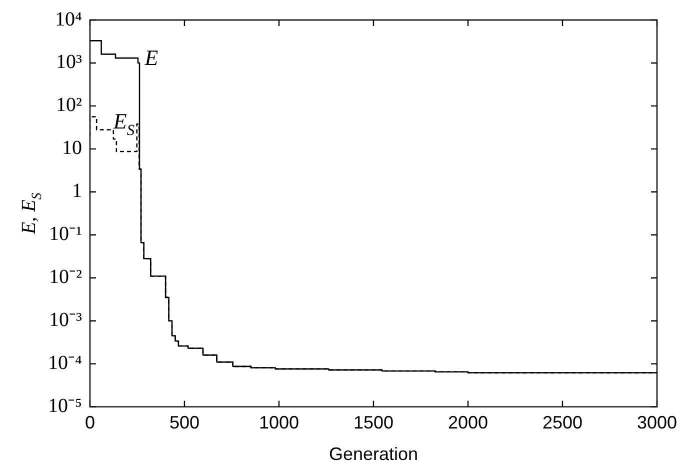 This screenshot has width=687, height=474. Describe the element at coordinates (373, 422) in the screenshot. I see `x-tick-label: 1500` at that location.